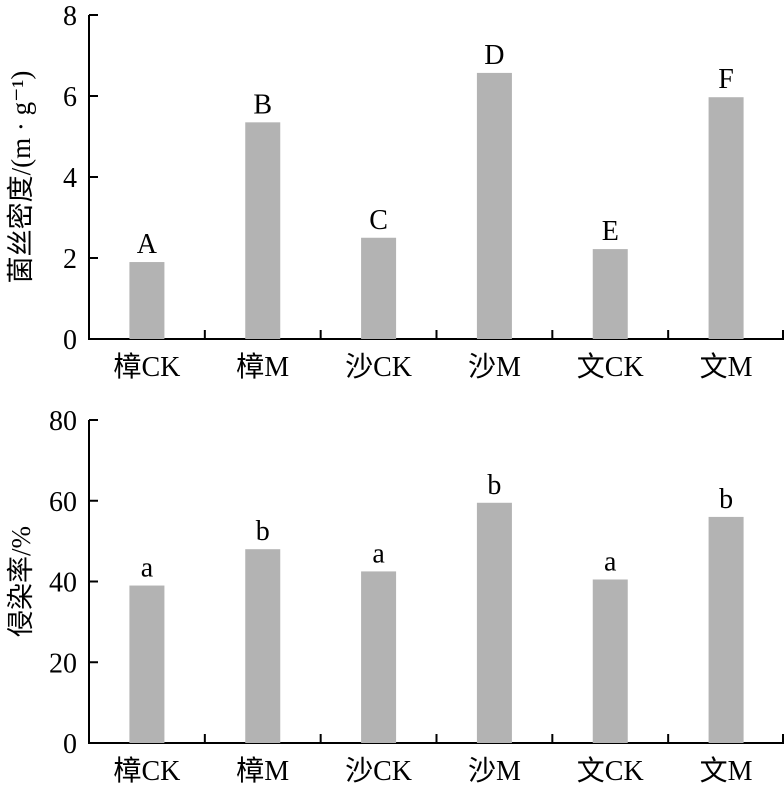 This screenshot has height=793, width=784. Describe the element at coordinates (63, 583) in the screenshot. I see `y-tick-label: 40` at that location.